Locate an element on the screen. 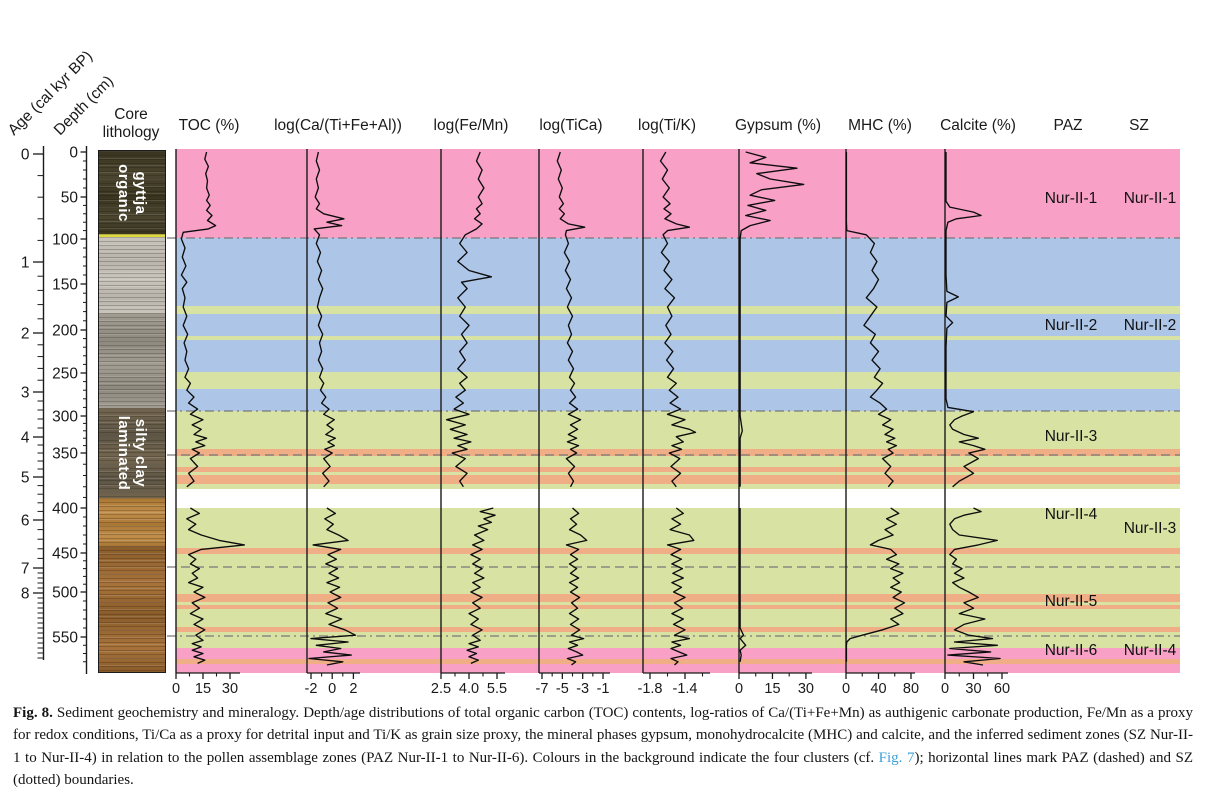 The image size is (1206, 809). panel-title-toc: TOC (%) is located at coordinates (209, 125).